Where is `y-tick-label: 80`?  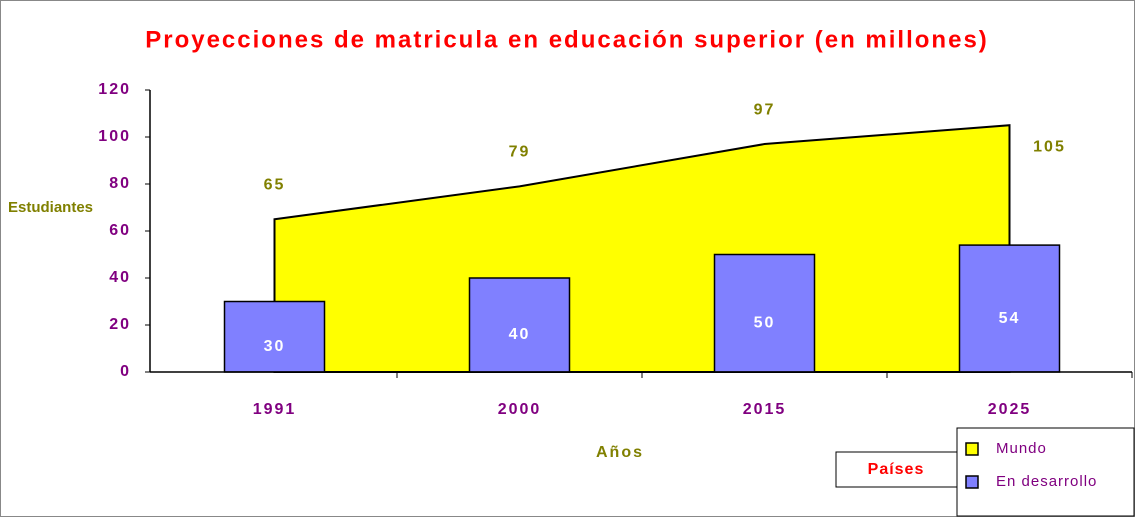 y-tick-label: 80 is located at coordinates (120, 183).